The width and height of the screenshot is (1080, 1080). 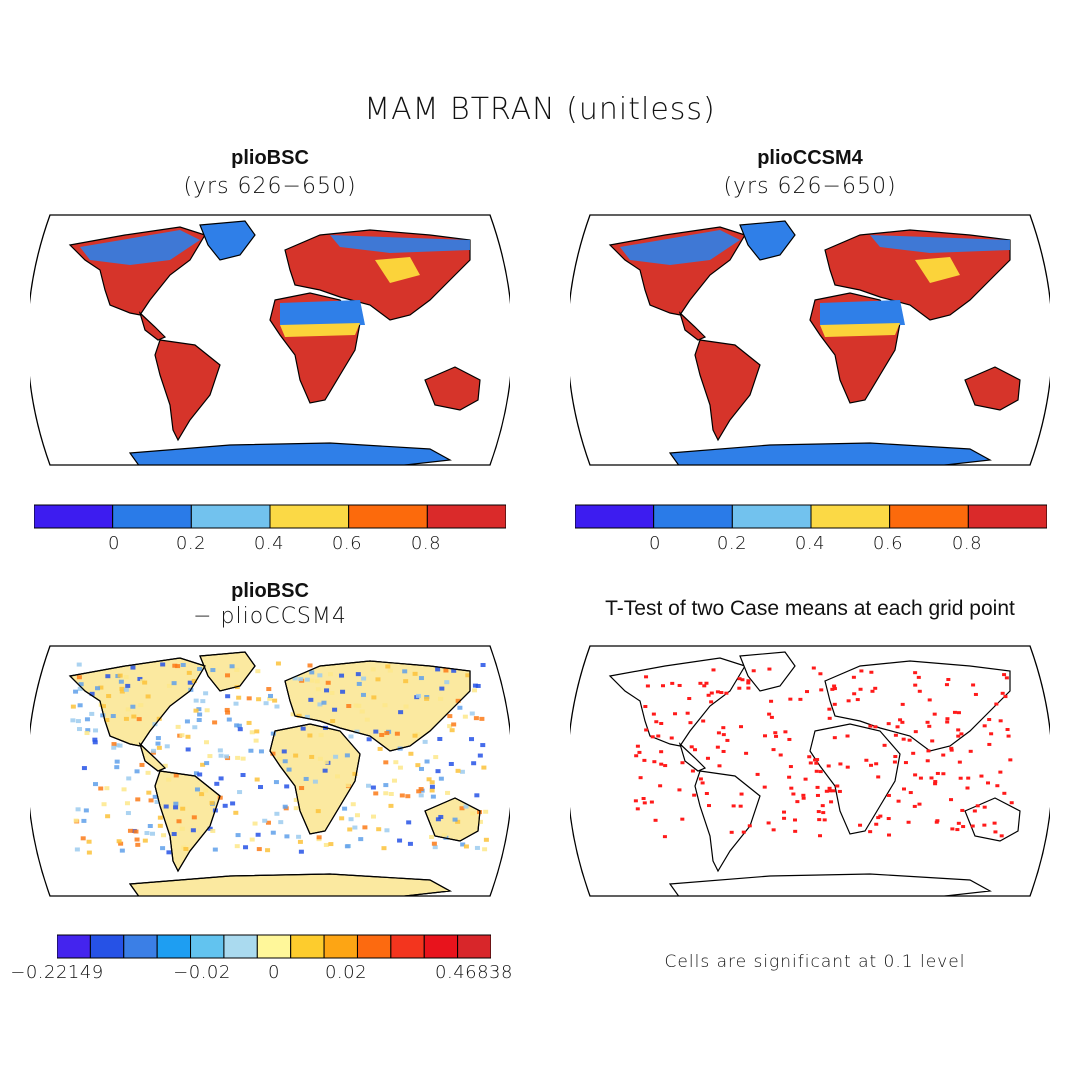 What do you see at coordinates (315, 779) in the screenshot?
I see `continent-africa` at bounding box center [315, 779].